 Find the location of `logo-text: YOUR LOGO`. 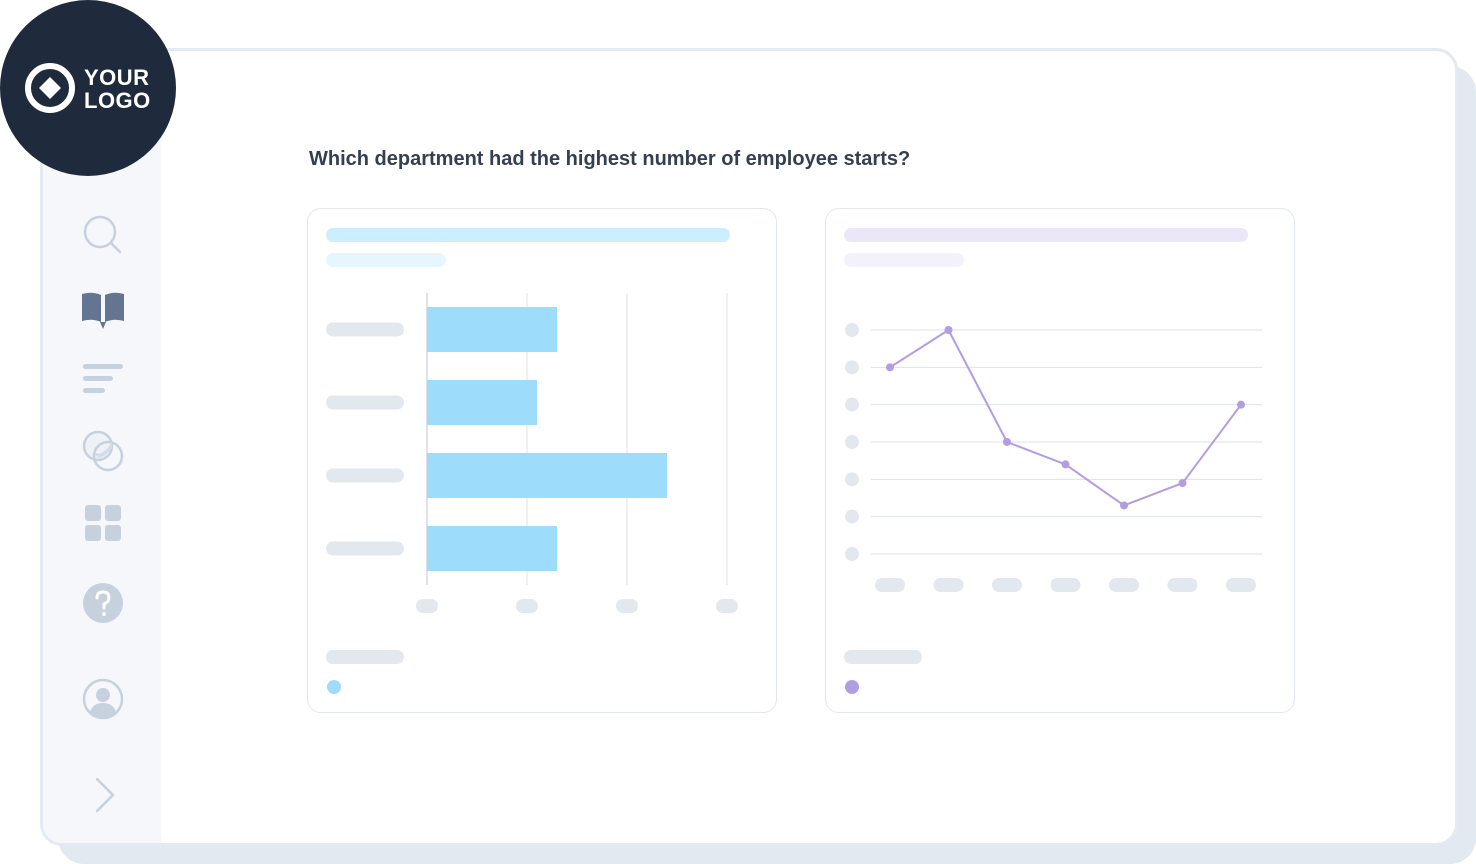

logo-text: YOUR LOGO is located at coordinates (117, 89).